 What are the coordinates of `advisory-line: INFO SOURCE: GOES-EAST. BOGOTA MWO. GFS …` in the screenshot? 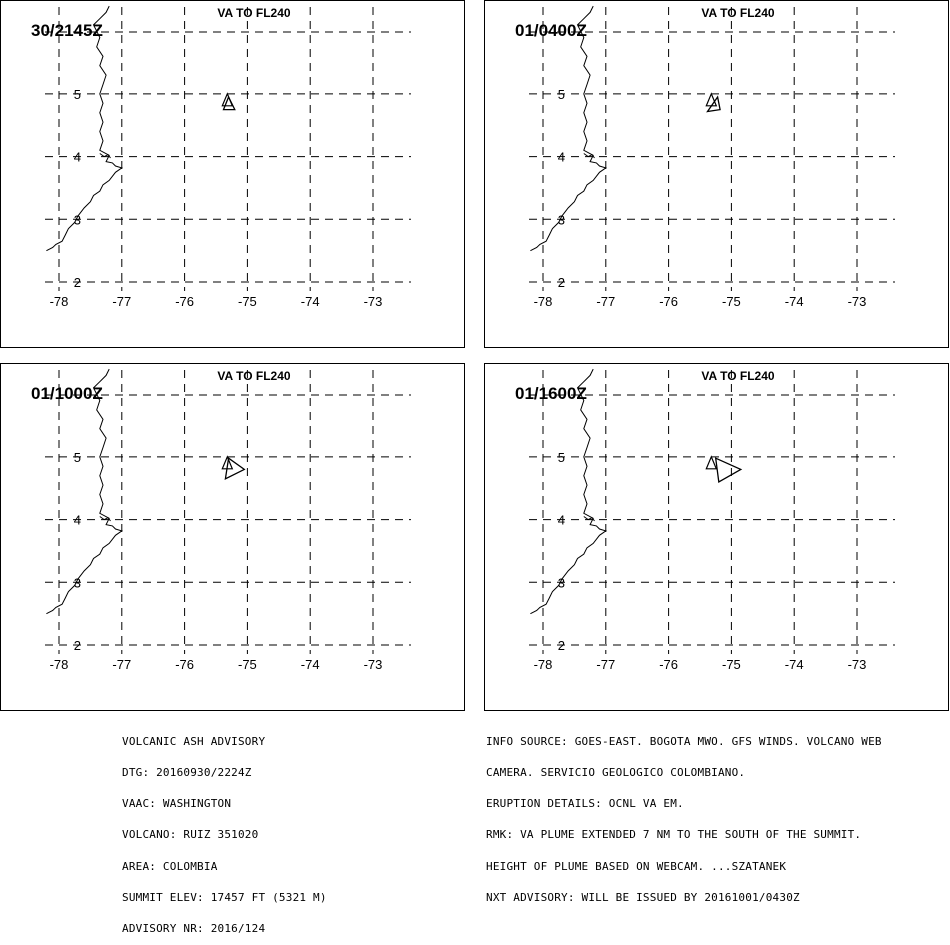 It's located at (684, 741).